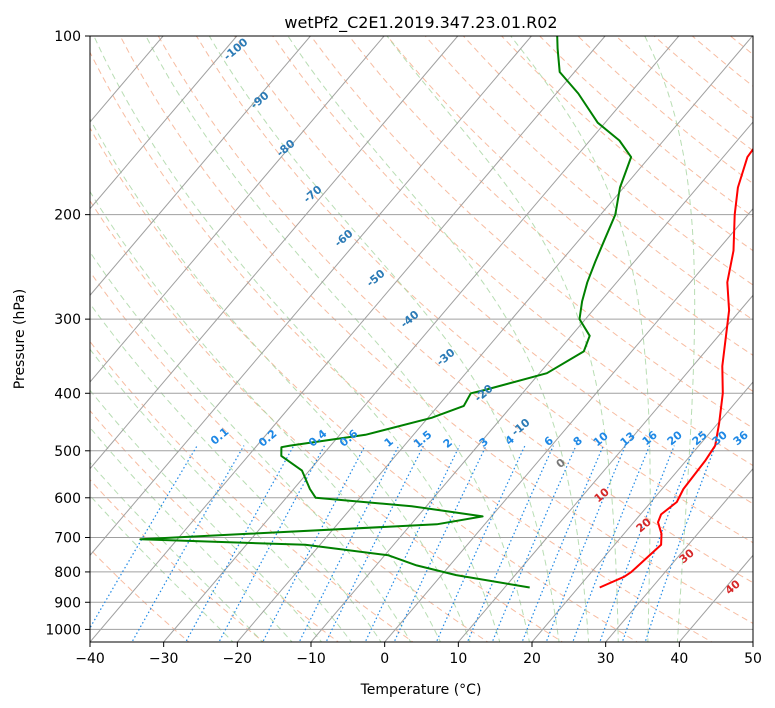 The image size is (775, 708). Describe the element at coordinates (20, 339) in the screenshot. I see `y-axis-label: Pressure (hPa)` at that location.